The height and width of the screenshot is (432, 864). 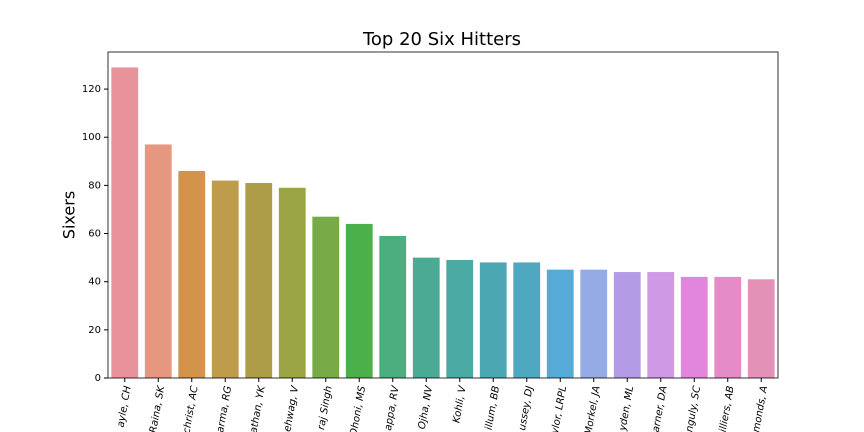 What do you see at coordinates (660, 408) in the screenshot?
I see `x-tick-label: arner, DA` at bounding box center [660, 408].